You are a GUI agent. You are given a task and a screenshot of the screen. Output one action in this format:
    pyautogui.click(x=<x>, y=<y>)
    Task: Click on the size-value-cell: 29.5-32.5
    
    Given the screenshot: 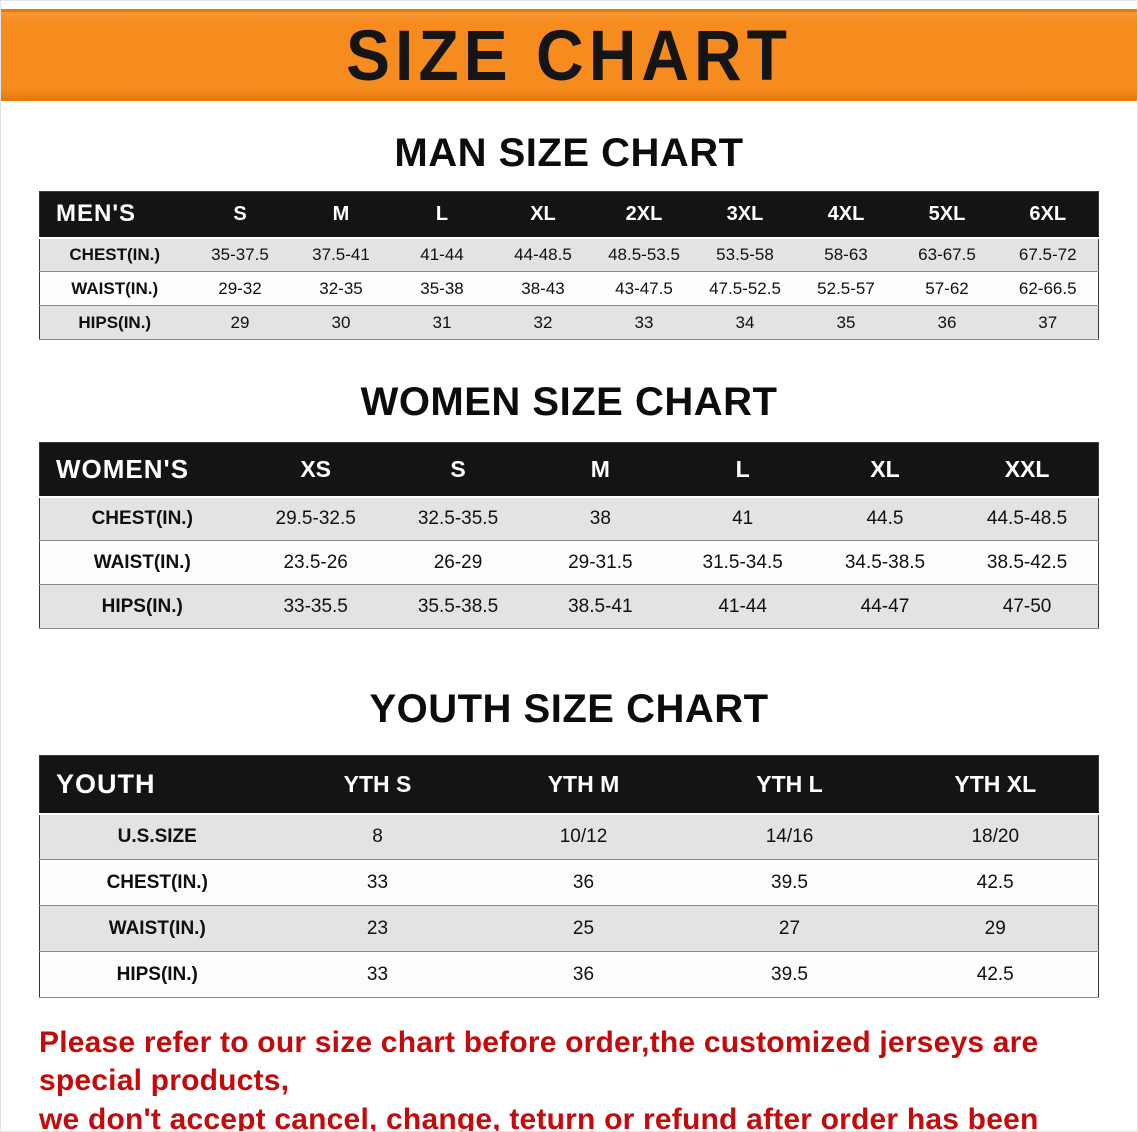 What is the action you would take?
    pyautogui.click(x=315, y=518)
    